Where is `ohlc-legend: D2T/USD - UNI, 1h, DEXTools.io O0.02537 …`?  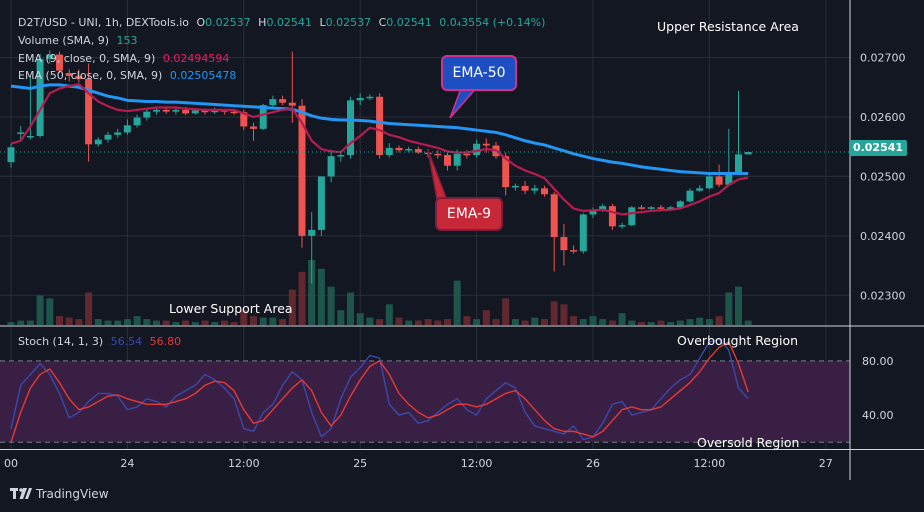
ohlc-legend: D2T/USD - UNI, 1h, DEXTools.io O0.02537 … is located at coordinates (283, 22).